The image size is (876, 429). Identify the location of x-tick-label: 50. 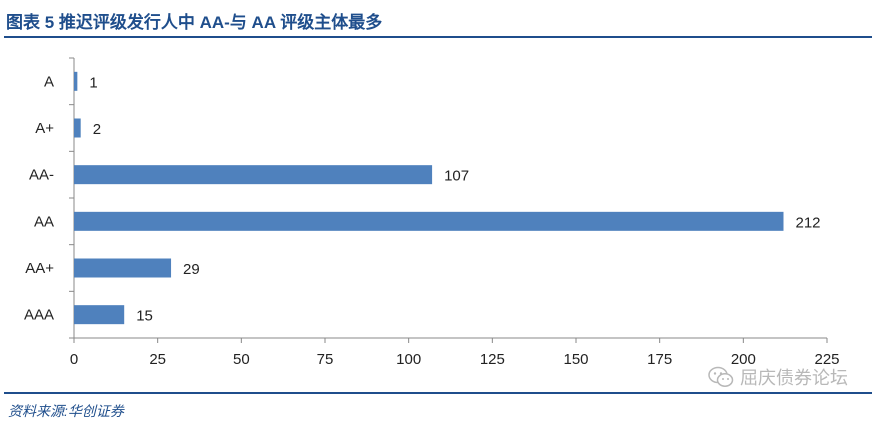
(241, 359).